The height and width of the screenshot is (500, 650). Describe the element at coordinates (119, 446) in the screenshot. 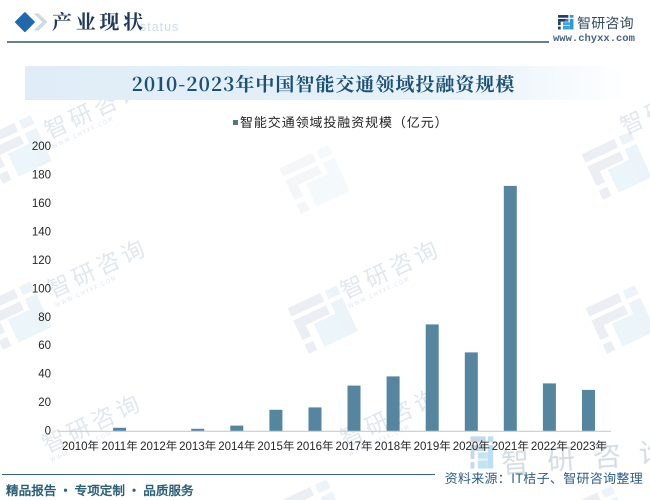

I see `svg-text: 2011年` at that location.